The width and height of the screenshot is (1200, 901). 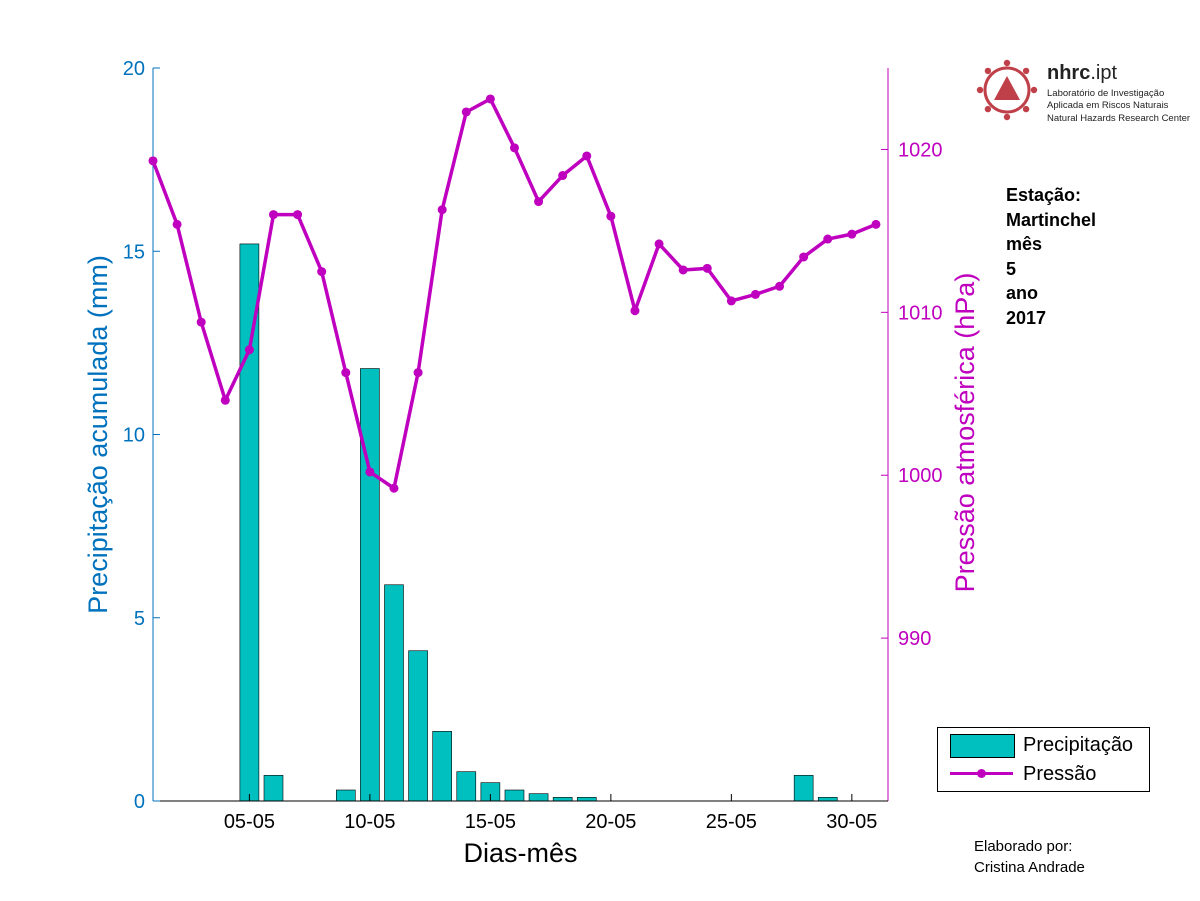 I want to click on legend-swatch-bar, so click(x=982, y=746).